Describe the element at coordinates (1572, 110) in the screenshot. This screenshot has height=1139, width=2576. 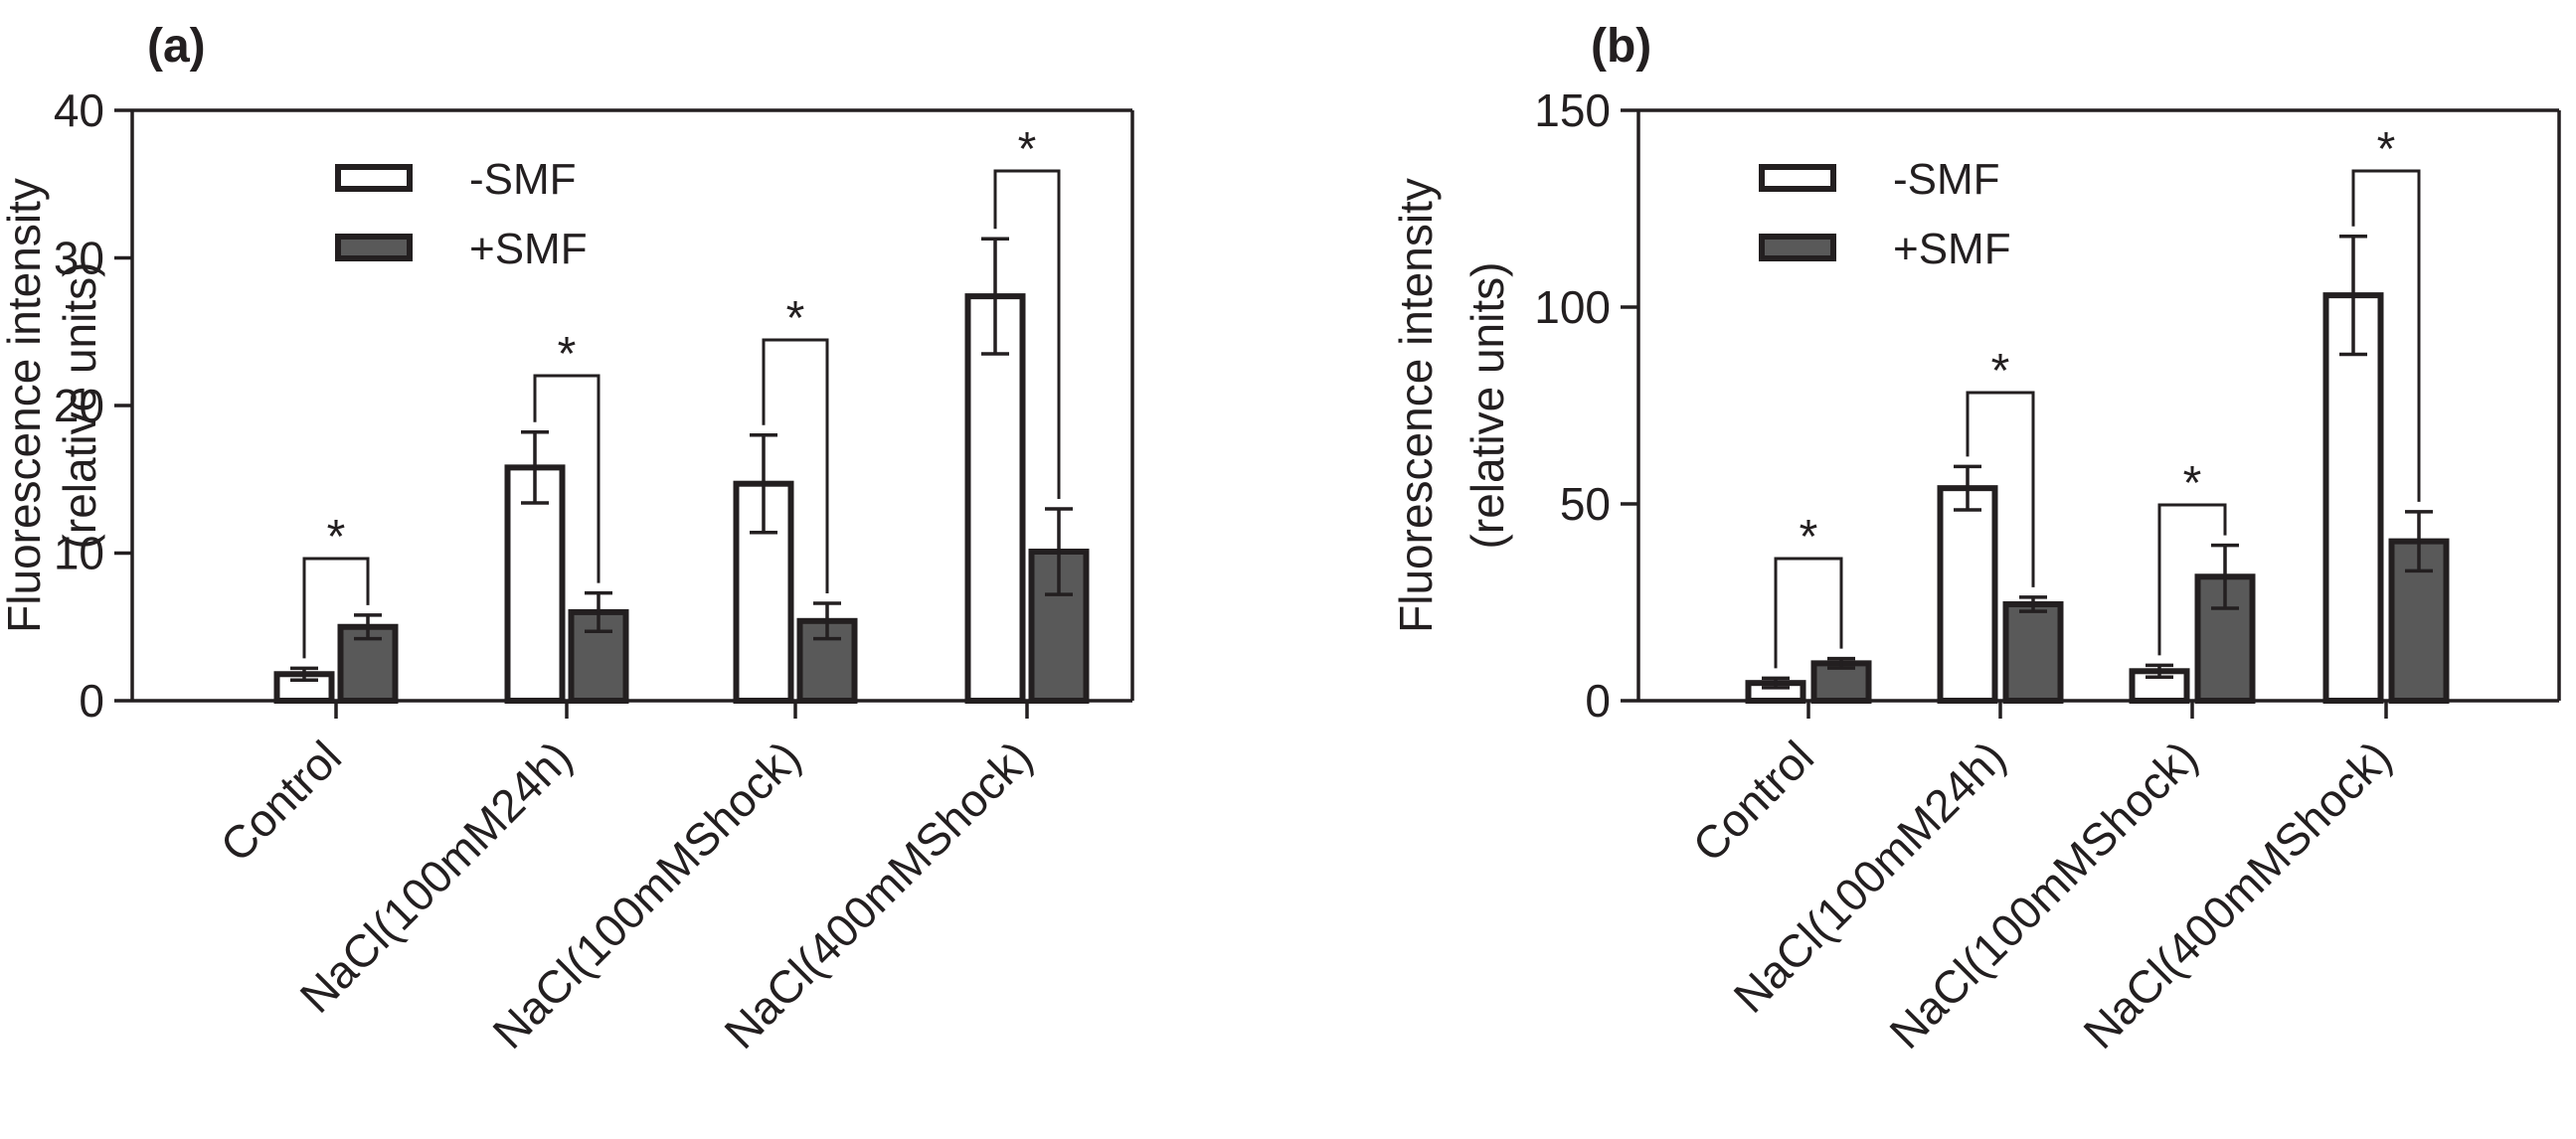
I see `y-tick-label: 150` at that location.